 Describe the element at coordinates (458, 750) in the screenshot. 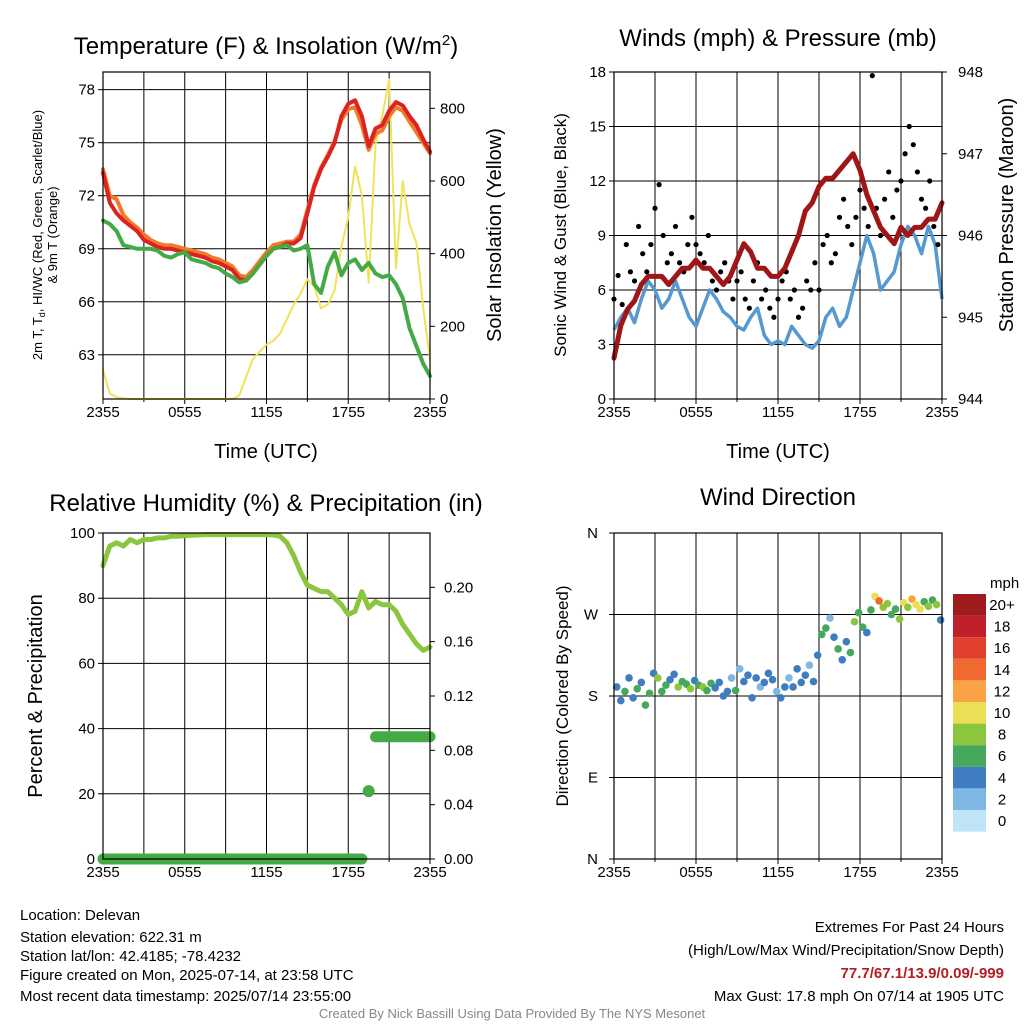

I see `y2-tick-label: 0.08` at that location.